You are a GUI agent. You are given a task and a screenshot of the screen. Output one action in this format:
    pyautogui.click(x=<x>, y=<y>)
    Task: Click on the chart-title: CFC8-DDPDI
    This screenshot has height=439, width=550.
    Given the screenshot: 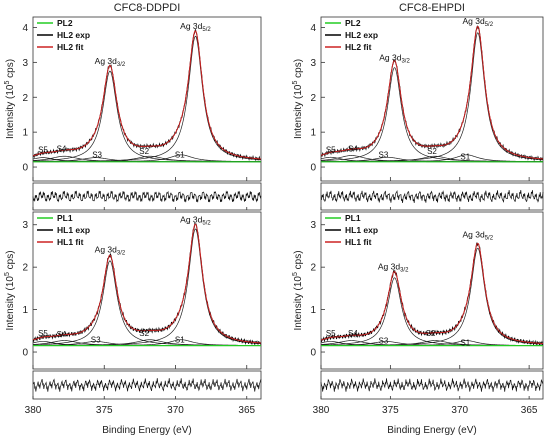 What is the action you would take?
    pyautogui.click(x=147, y=8)
    